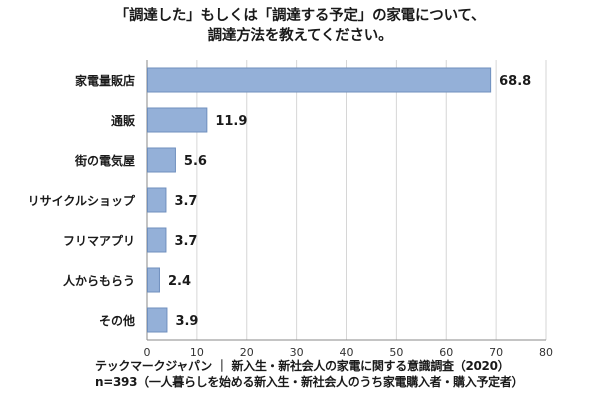 The width and height of the screenshot is (600, 400). Describe the element at coordinates (99, 240) in the screenshot. I see `category-label: フリマアプリ` at that location.